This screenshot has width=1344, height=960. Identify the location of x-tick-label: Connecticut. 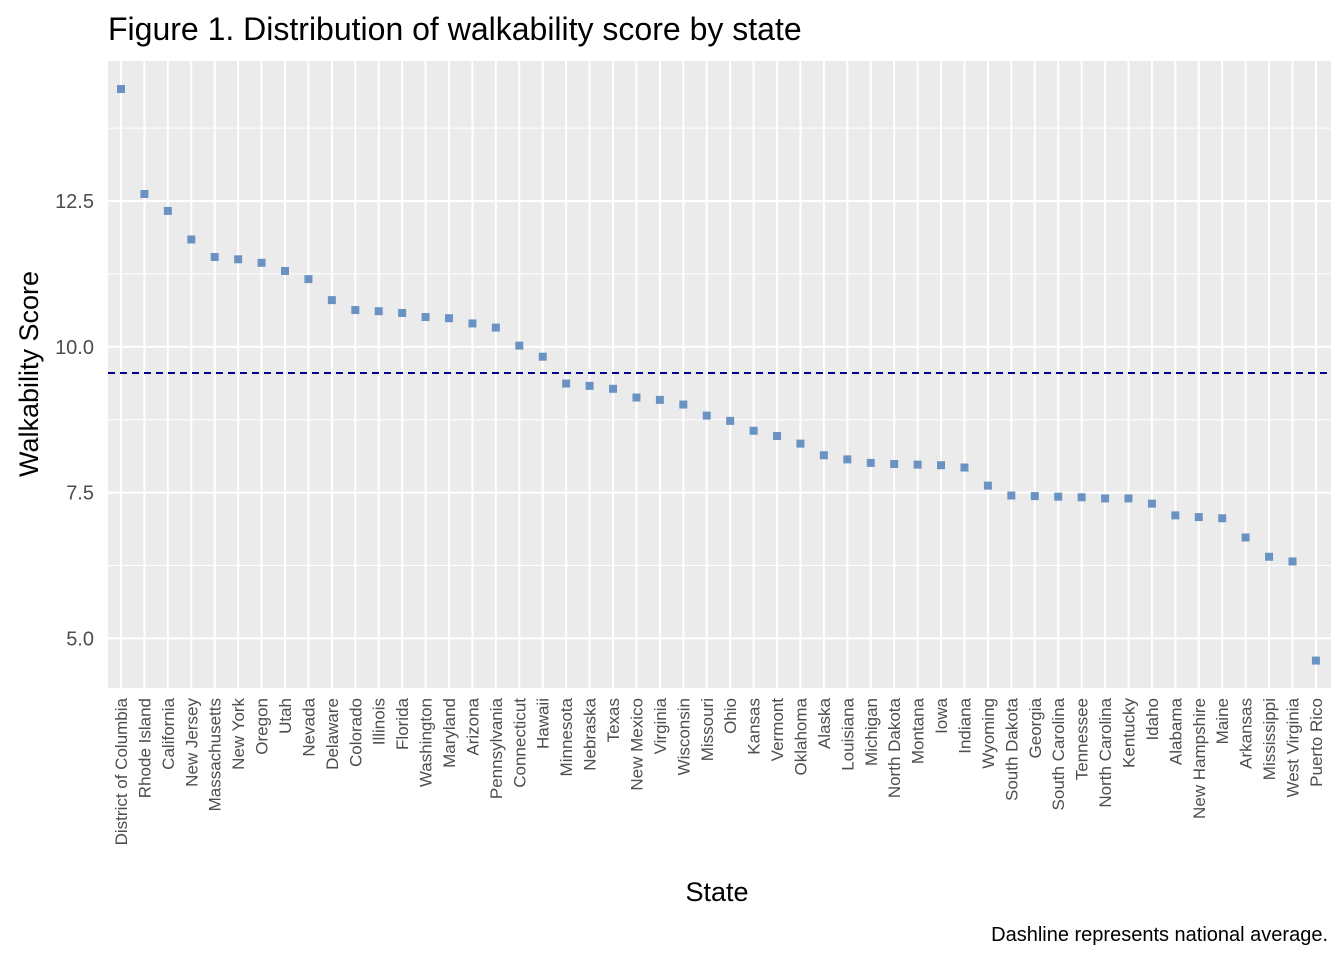
(519, 743).